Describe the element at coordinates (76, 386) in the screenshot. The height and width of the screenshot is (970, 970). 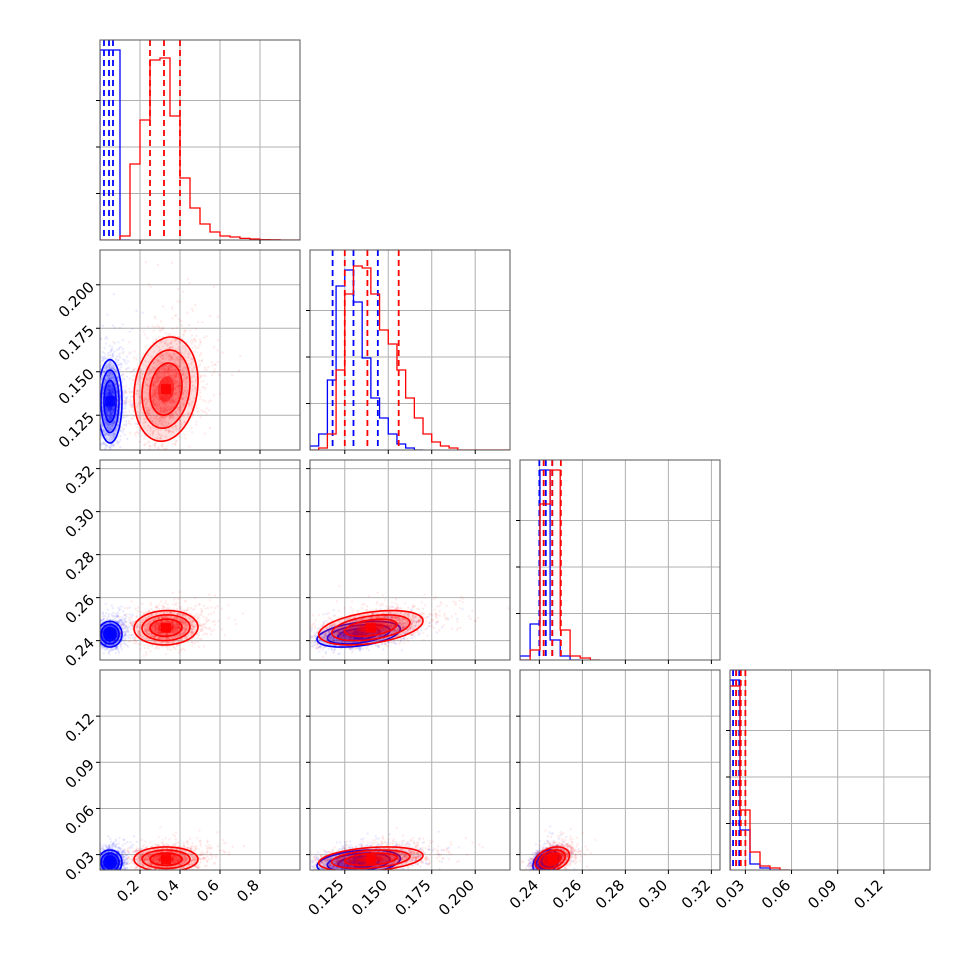
I see `y-tick-label: 0.150` at that location.